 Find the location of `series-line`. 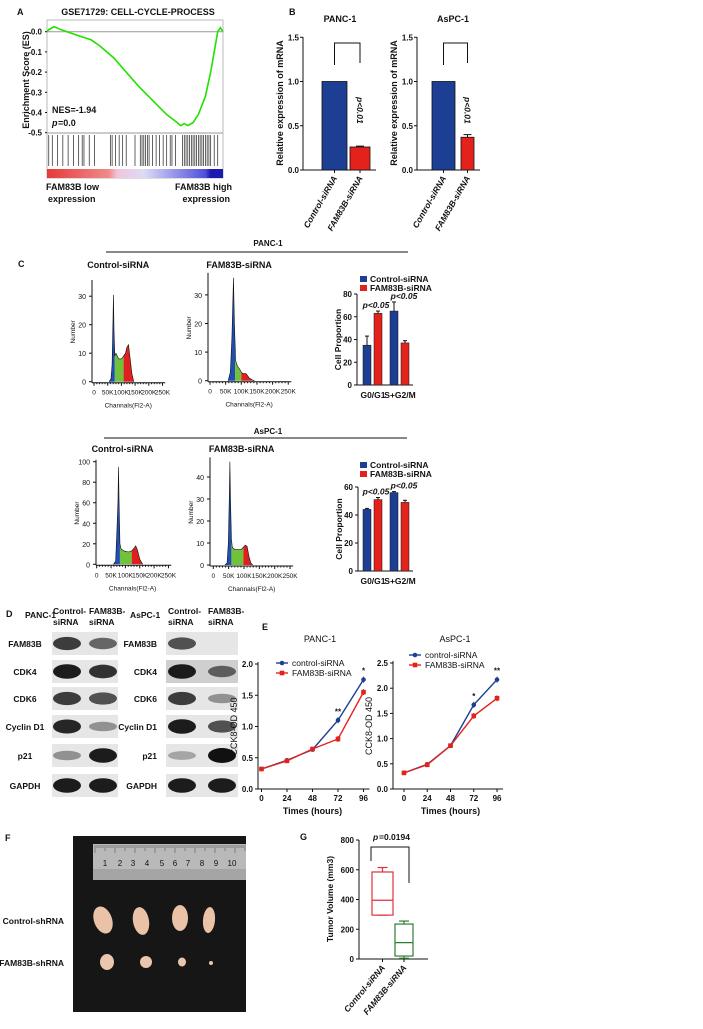

series-line is located at coordinates (450, 726).